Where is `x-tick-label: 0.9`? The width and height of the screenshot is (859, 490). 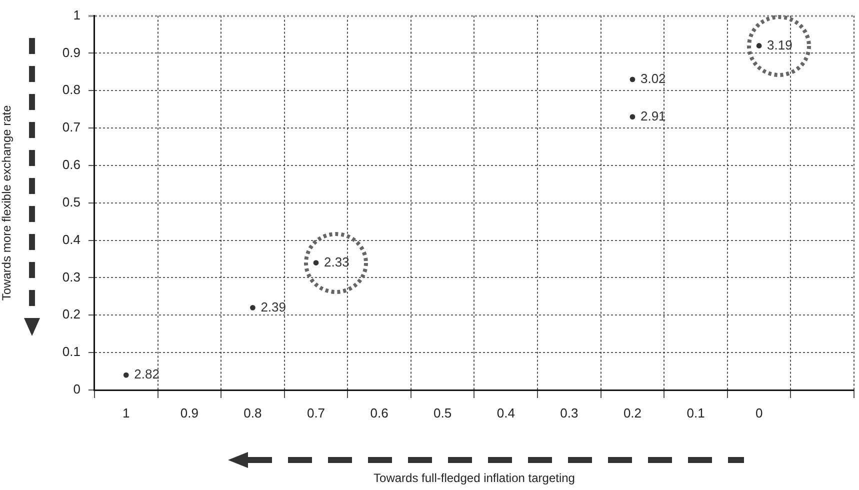 x-tick-label: 0.9 is located at coordinates (189, 412).